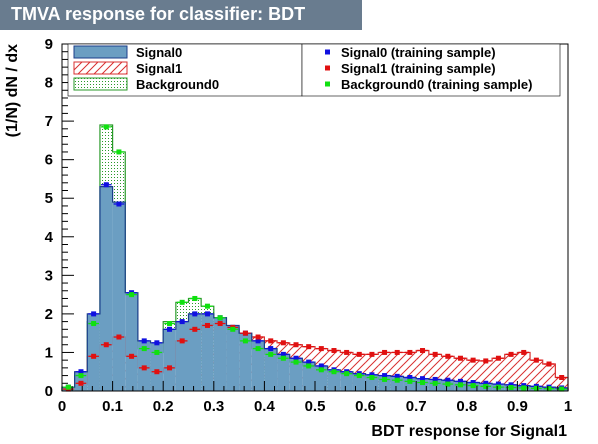  I want to click on y-tick-label: 3, so click(49, 275).